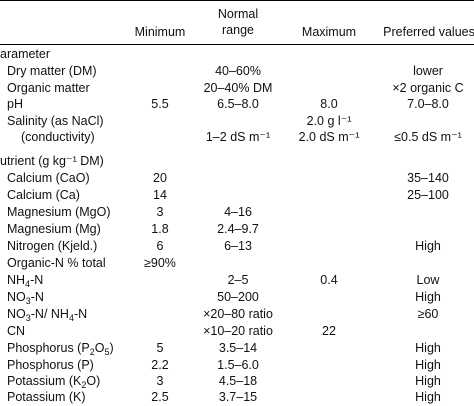 The image size is (474, 406). What do you see at coordinates (238, 30) in the screenshot?
I see `header-normal-line2: range` at bounding box center [238, 30].